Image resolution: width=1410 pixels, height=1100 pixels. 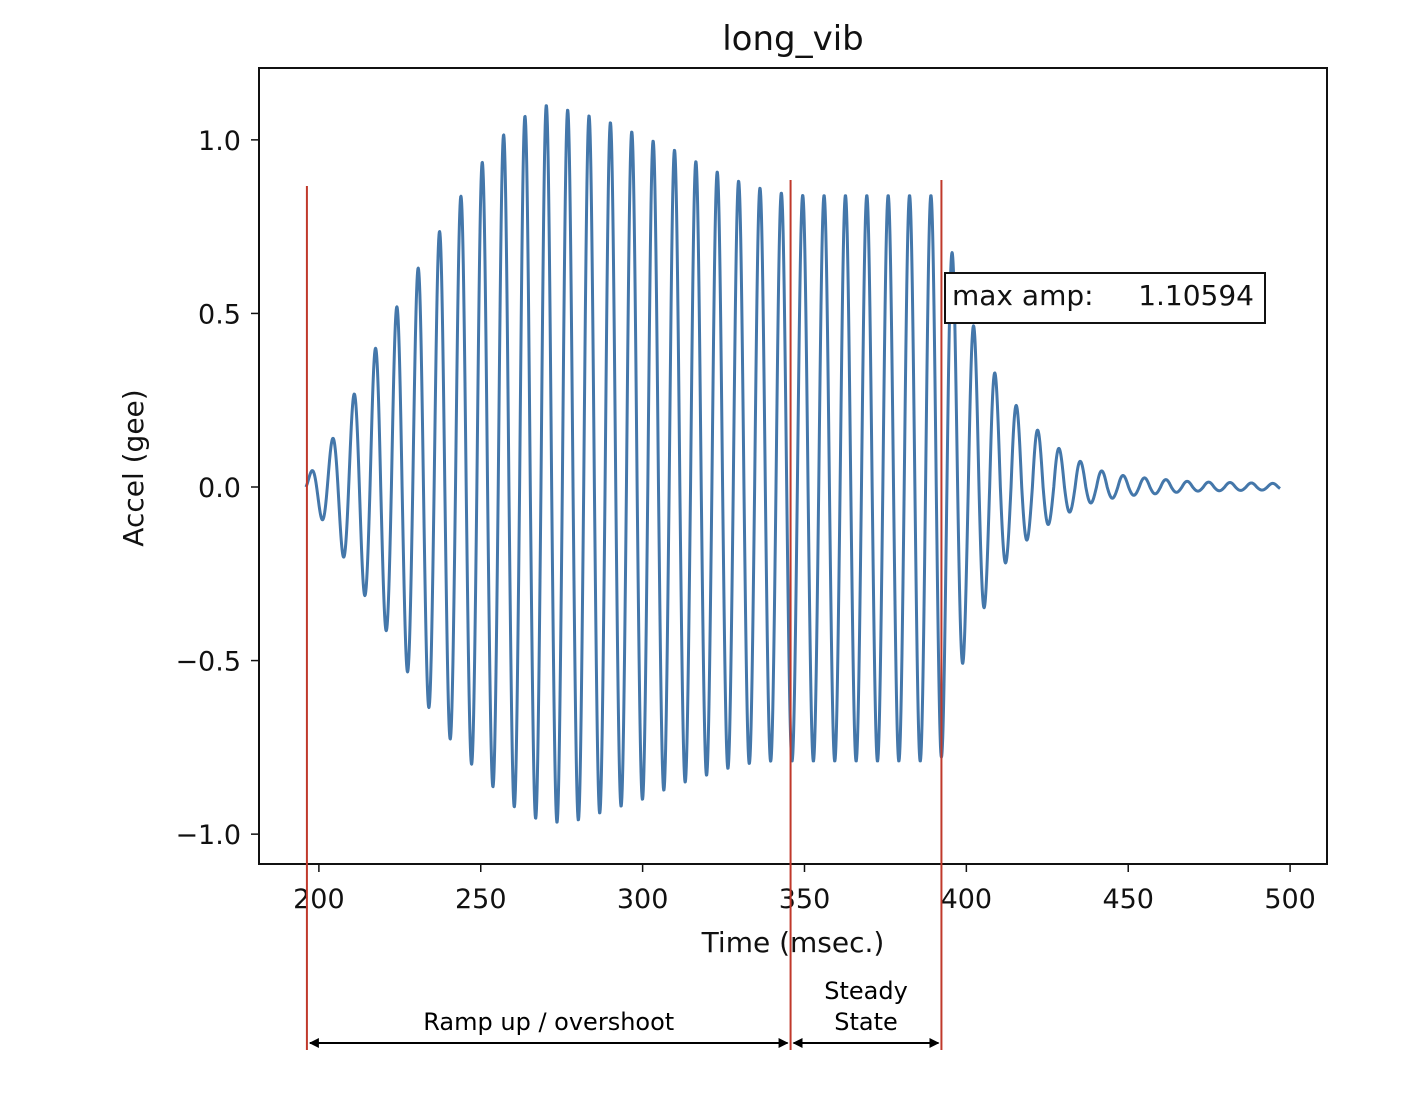 What do you see at coordinates (866, 991) in the screenshot?
I see `span-label-steady-line1: Steady` at bounding box center [866, 991].